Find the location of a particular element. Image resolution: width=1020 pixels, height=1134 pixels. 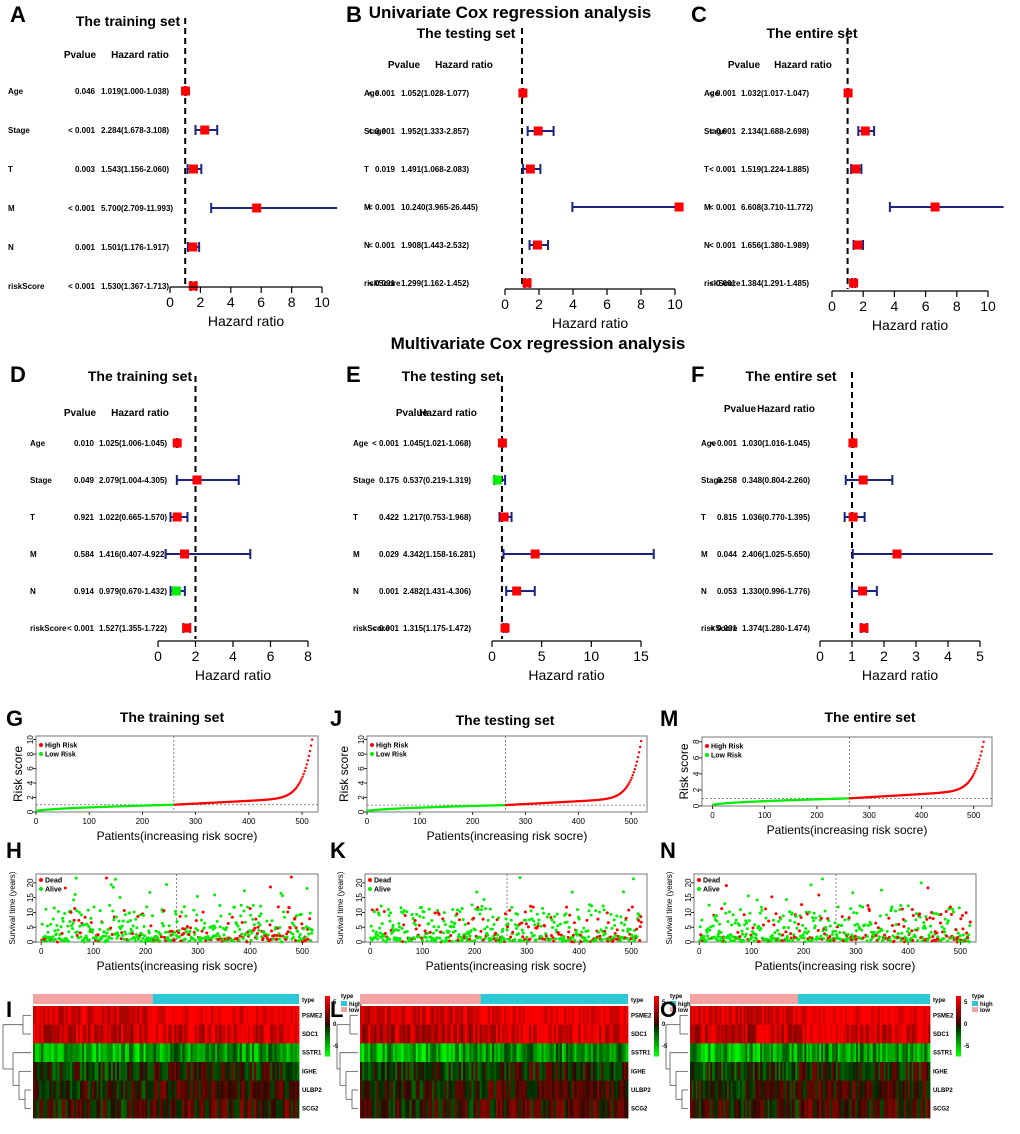

type-legend-title: type is located at coordinates (676, 997).